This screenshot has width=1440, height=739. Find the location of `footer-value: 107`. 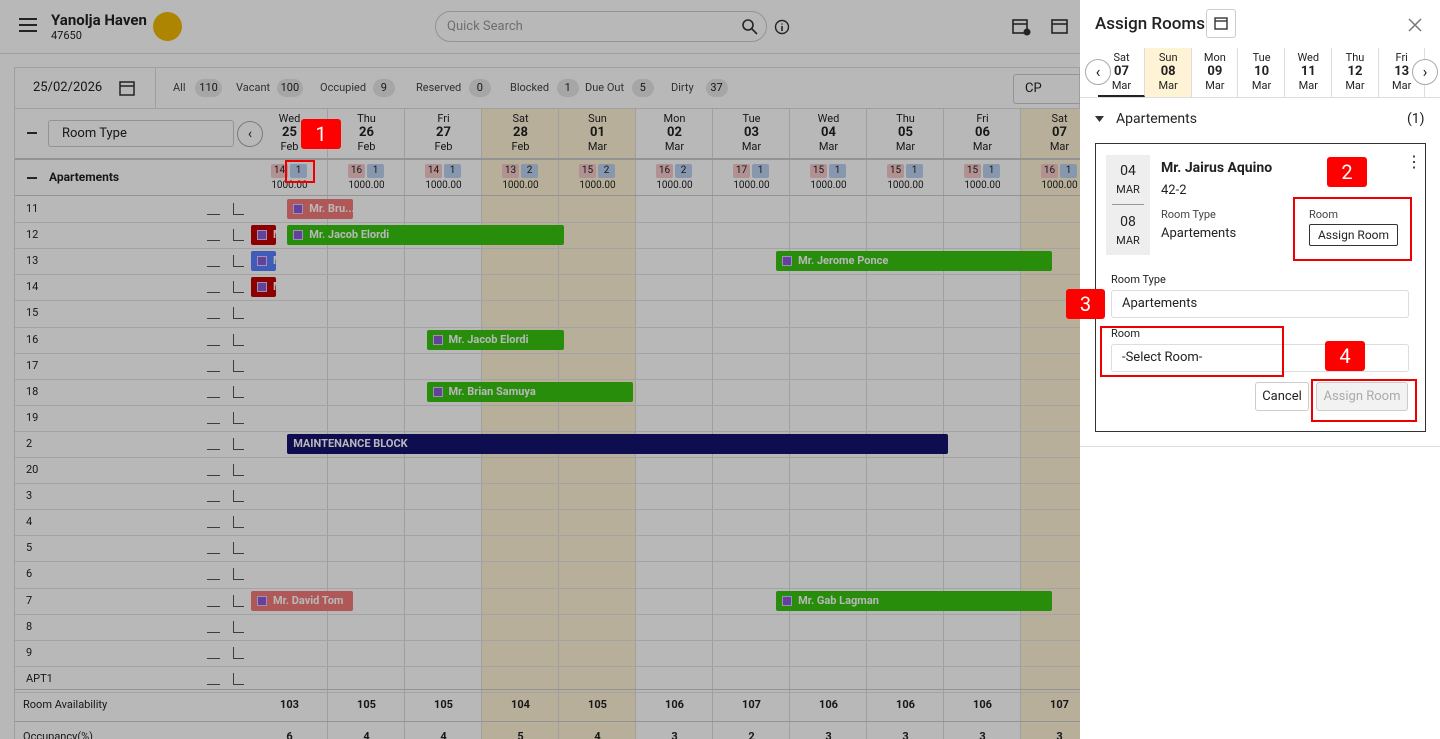

footer-value: 107 is located at coordinates (751, 704).